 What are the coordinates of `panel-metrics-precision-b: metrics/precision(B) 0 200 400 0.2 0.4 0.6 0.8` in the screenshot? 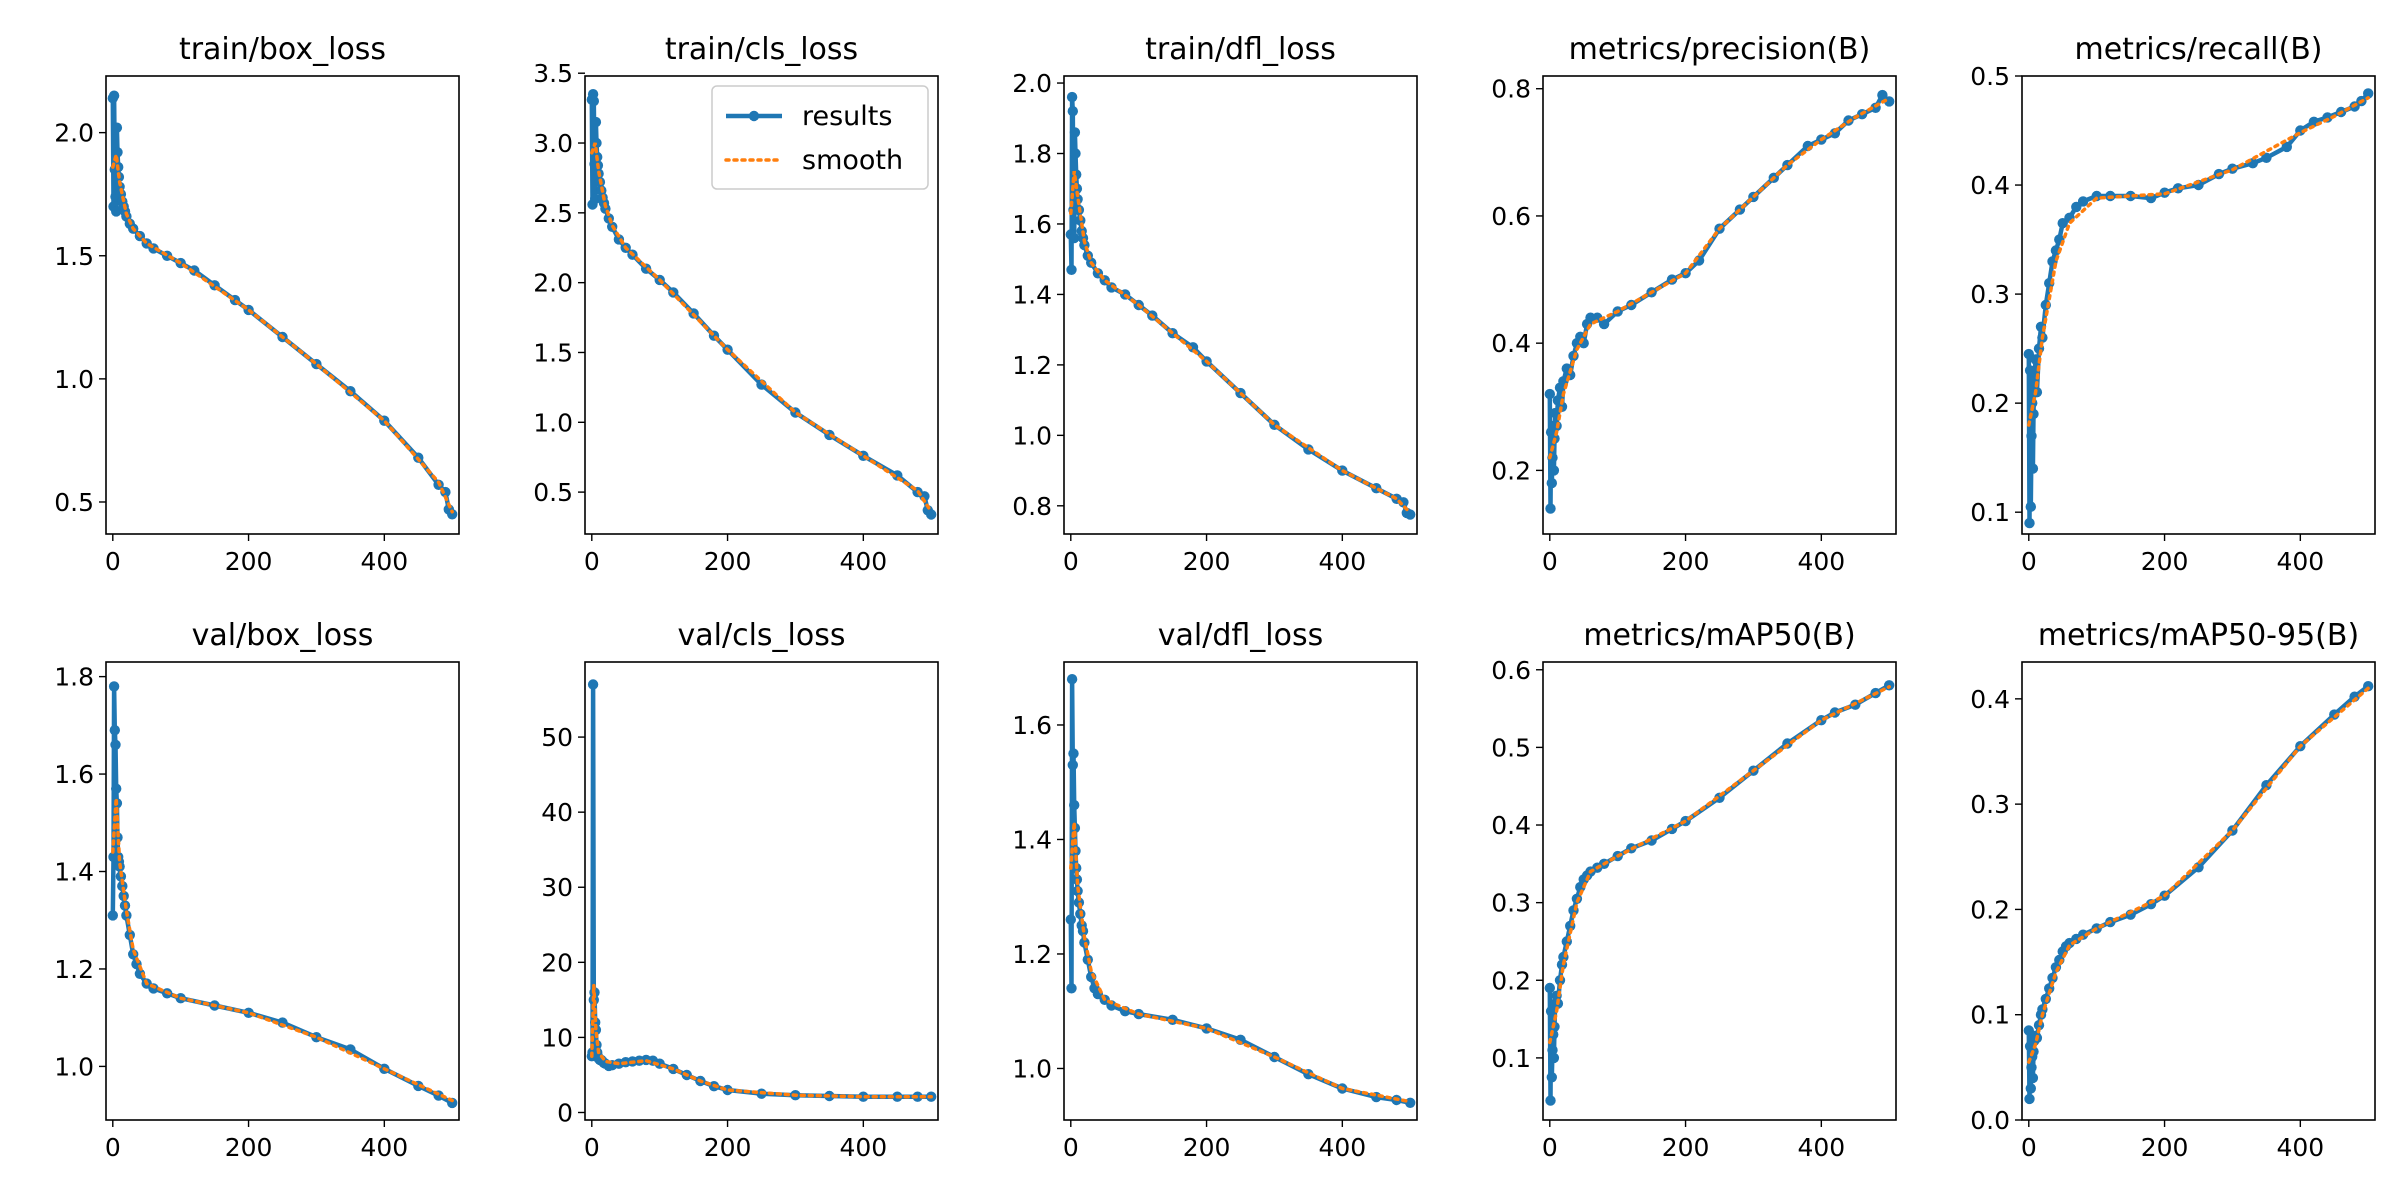 It's located at (1694, 304).